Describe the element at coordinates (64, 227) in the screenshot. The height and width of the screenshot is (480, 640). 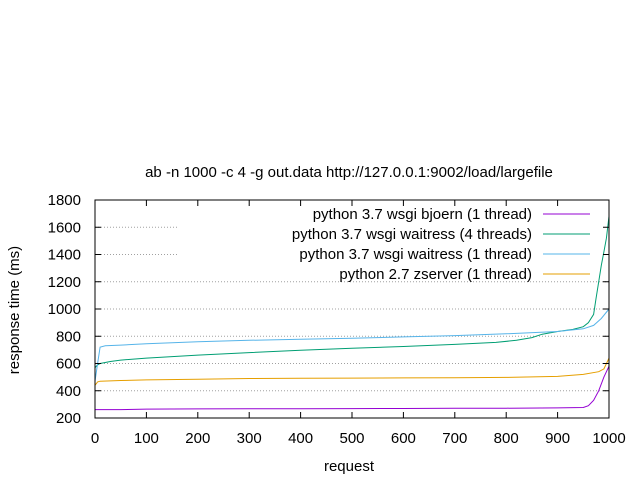
I see `y-tick-label: 1600` at that location.